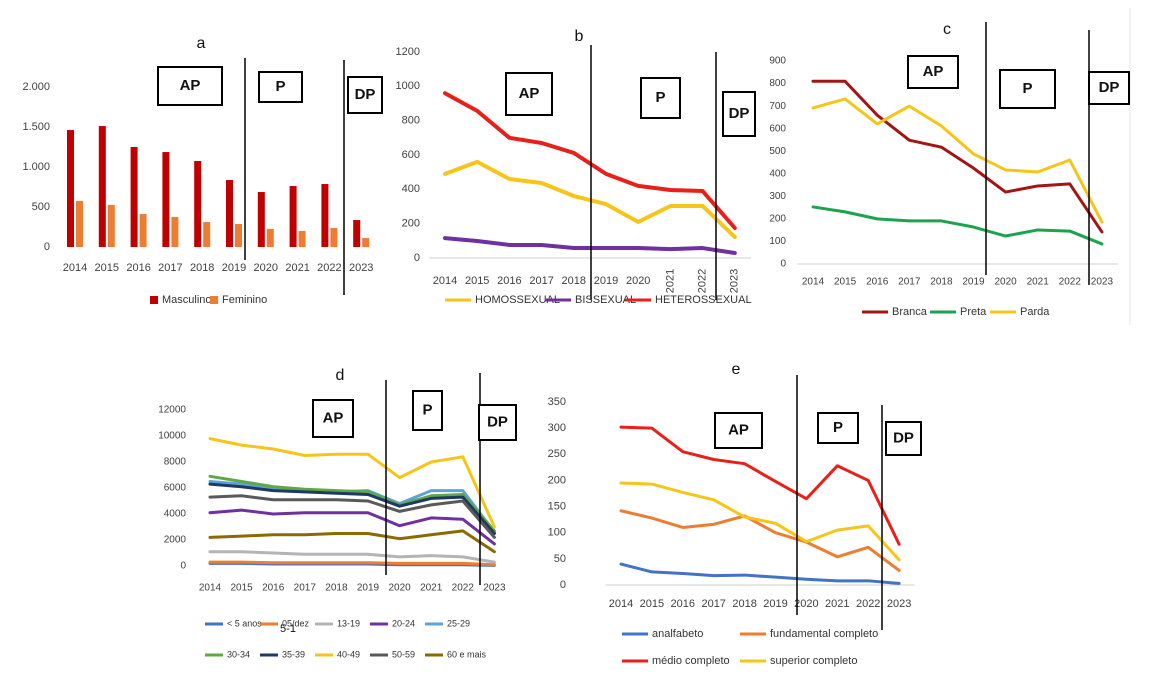 This screenshot has width=1158, height=693. Describe the element at coordinates (777, 106) in the screenshot. I see `y-tick-label: 700` at that location.